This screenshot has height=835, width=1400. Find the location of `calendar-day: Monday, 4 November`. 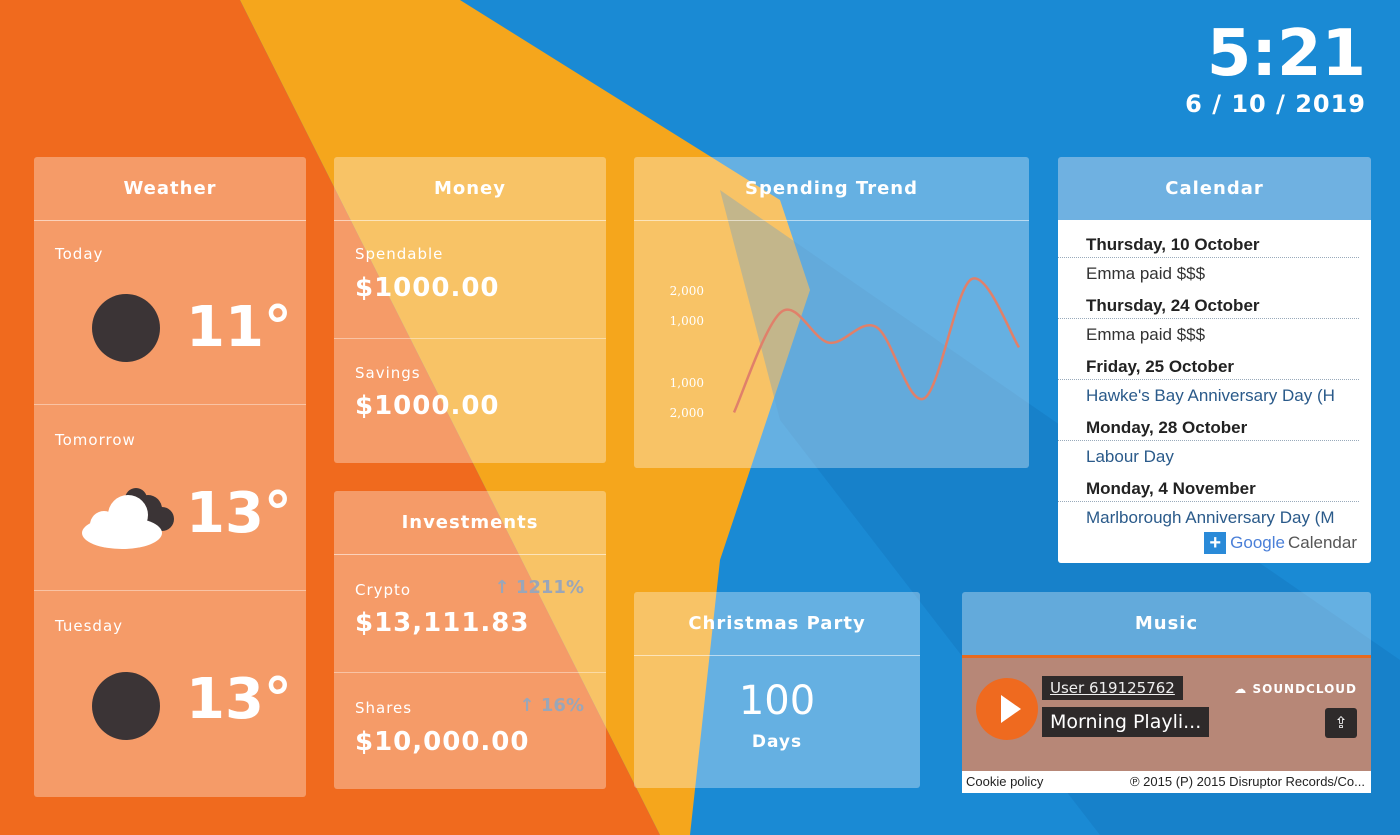

calendar-day: Monday, 4 November is located at coordinates (1208, 487).